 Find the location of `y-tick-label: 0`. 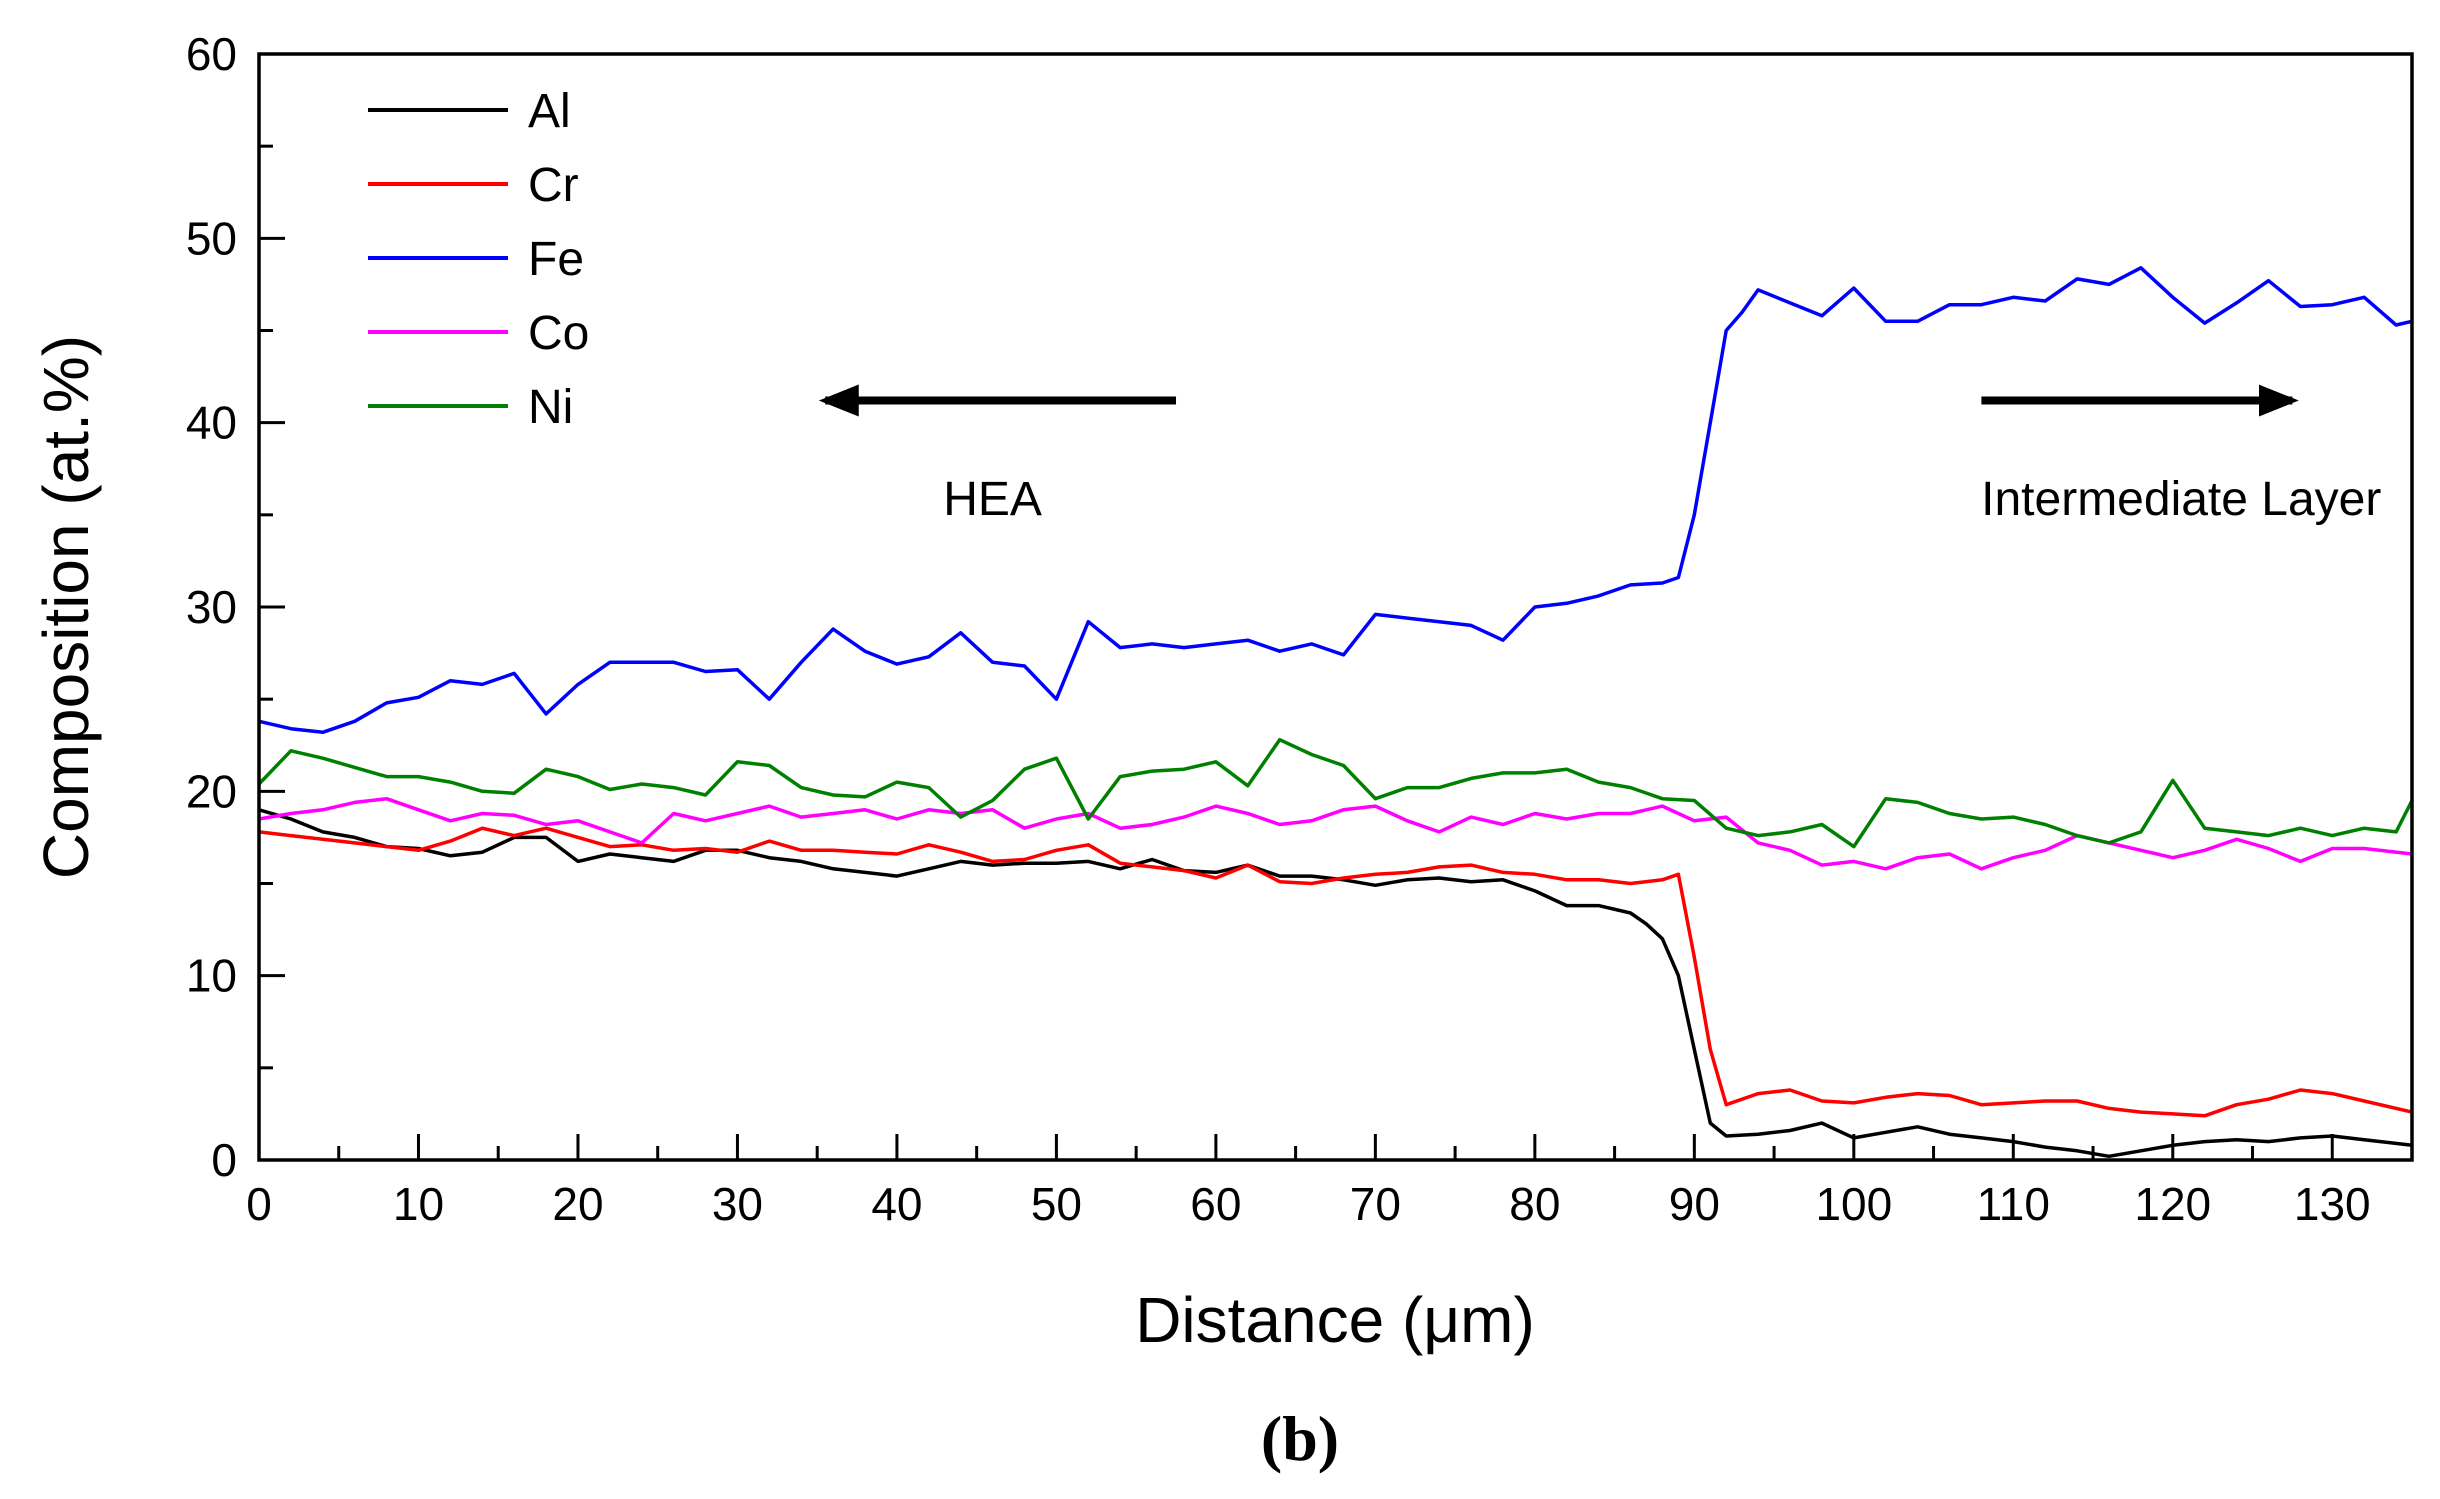

y-tick-label: 0 is located at coordinates (224, 1160).